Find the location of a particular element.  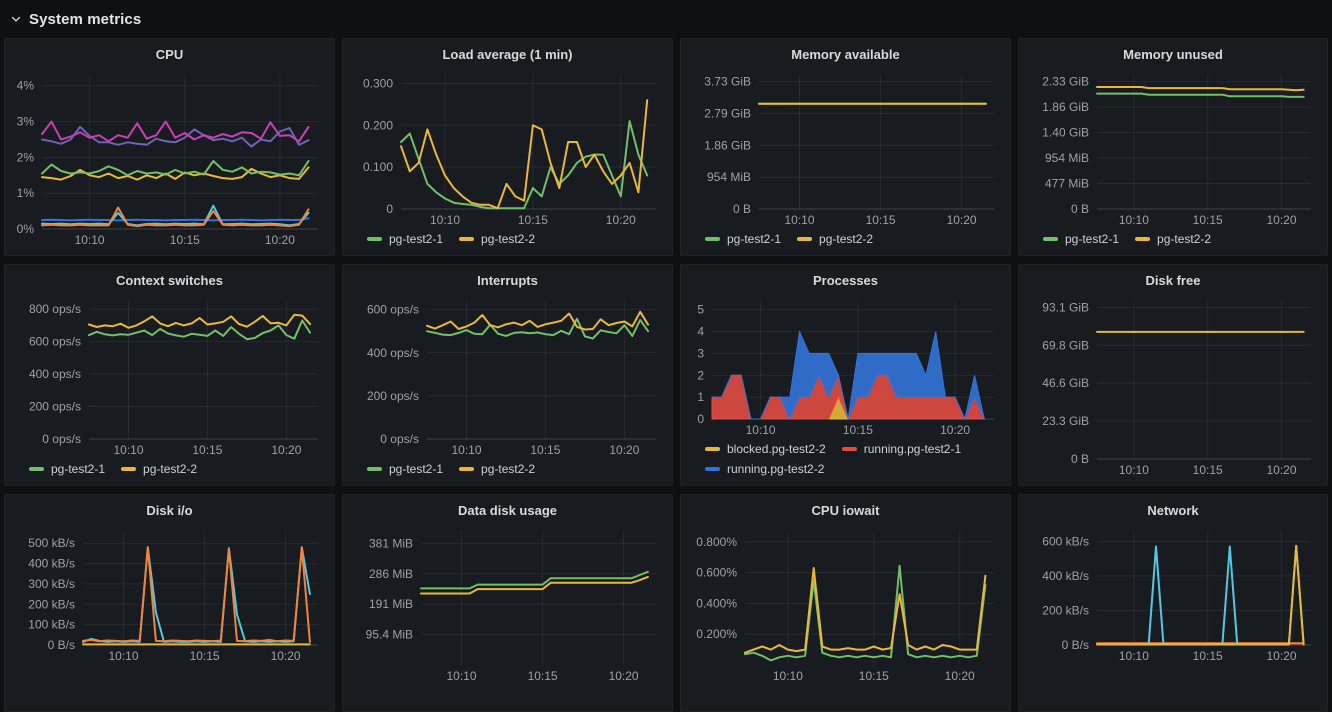

panel-title: Context switches is located at coordinates (169, 280).